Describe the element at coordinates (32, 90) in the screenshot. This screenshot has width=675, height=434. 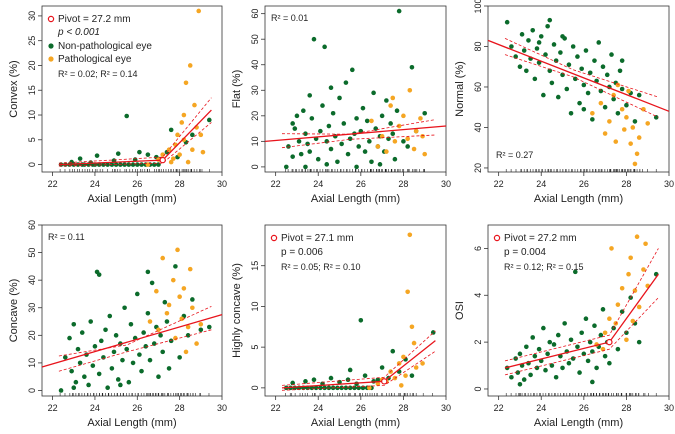
I see `y-tick-label: 15` at that location.